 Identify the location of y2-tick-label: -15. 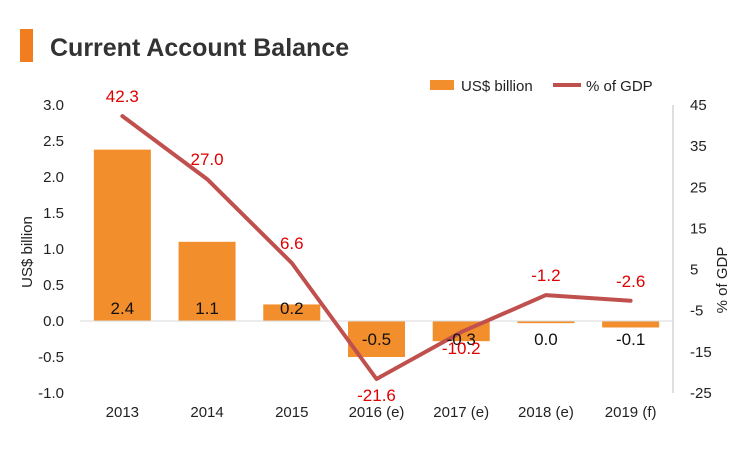
(701, 352).